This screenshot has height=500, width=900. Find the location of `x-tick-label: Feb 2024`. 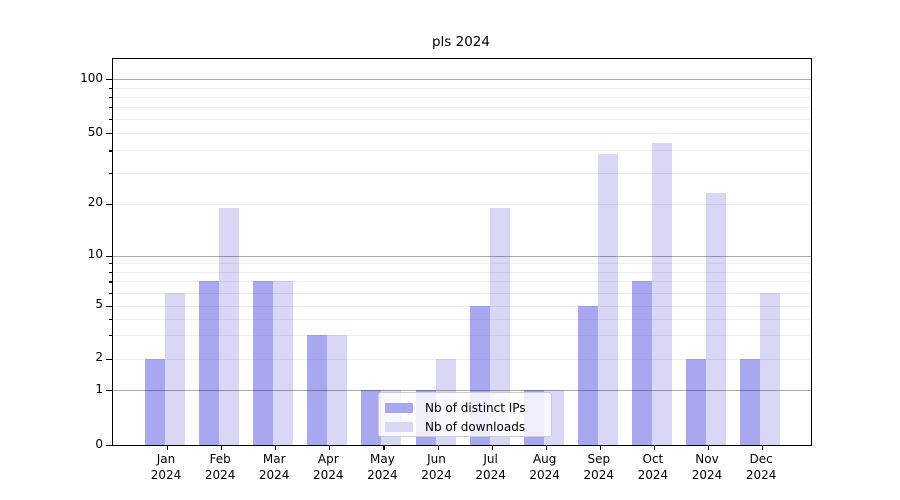

x-tick-label: Feb 2024 is located at coordinates (220, 467).